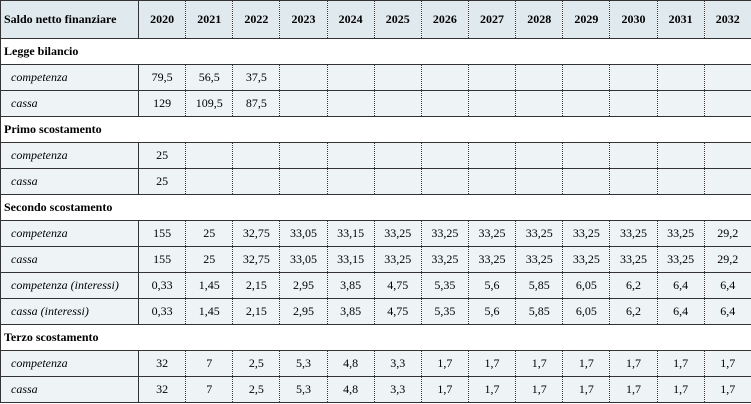 This screenshot has width=751, height=404. What do you see at coordinates (161, 103) in the screenshot?
I see `value-cell: 129` at bounding box center [161, 103].